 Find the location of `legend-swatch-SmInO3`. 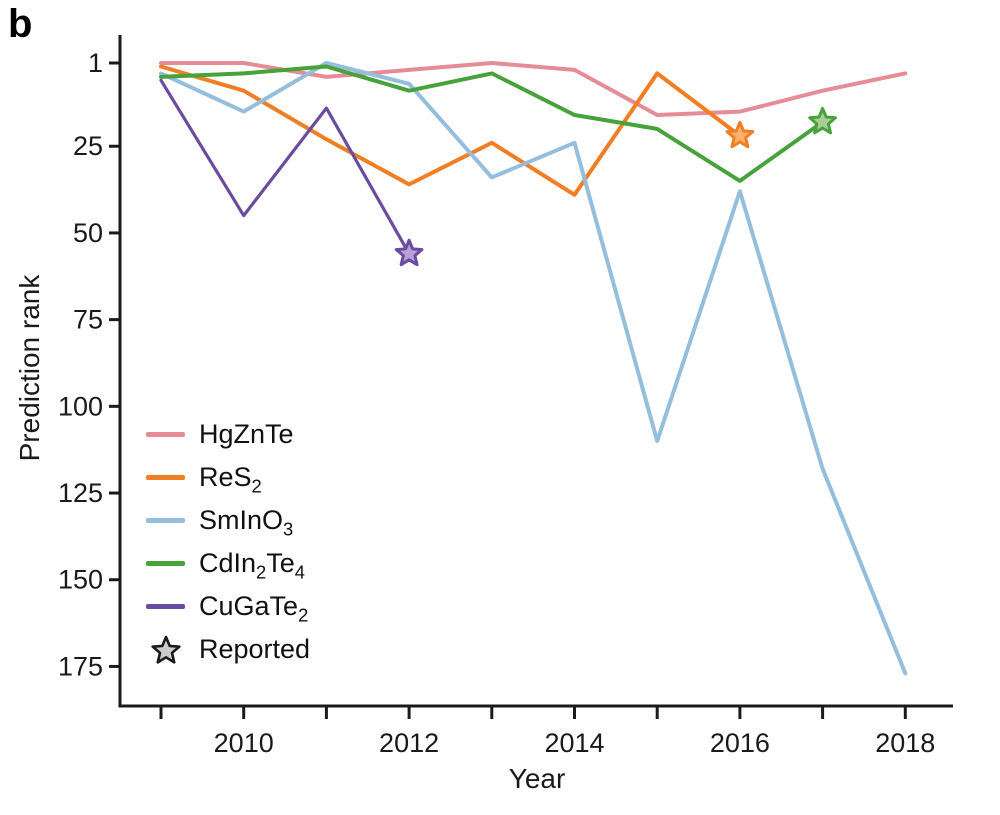

legend-swatch-SmInO3 is located at coordinates (165, 520).